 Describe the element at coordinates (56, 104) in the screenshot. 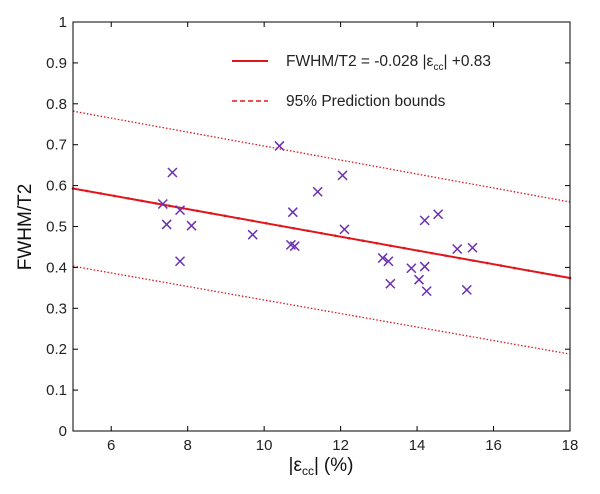

I see `y-tick-label: 0.8` at that location.